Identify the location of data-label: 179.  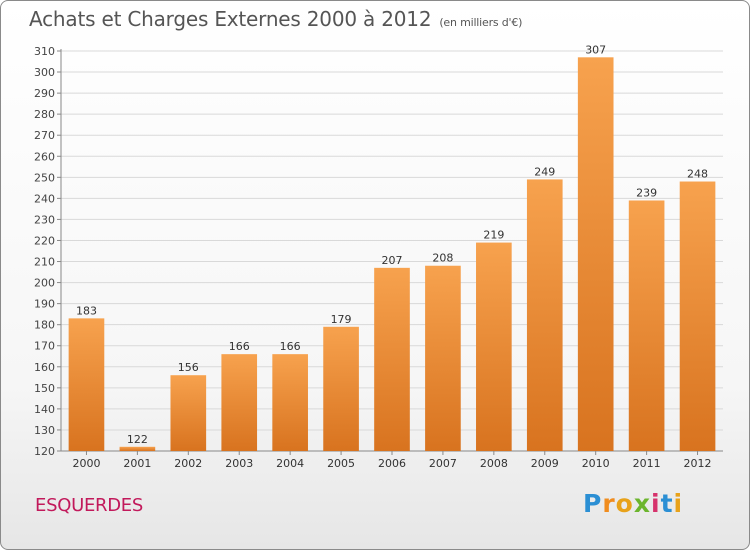
(341, 319).